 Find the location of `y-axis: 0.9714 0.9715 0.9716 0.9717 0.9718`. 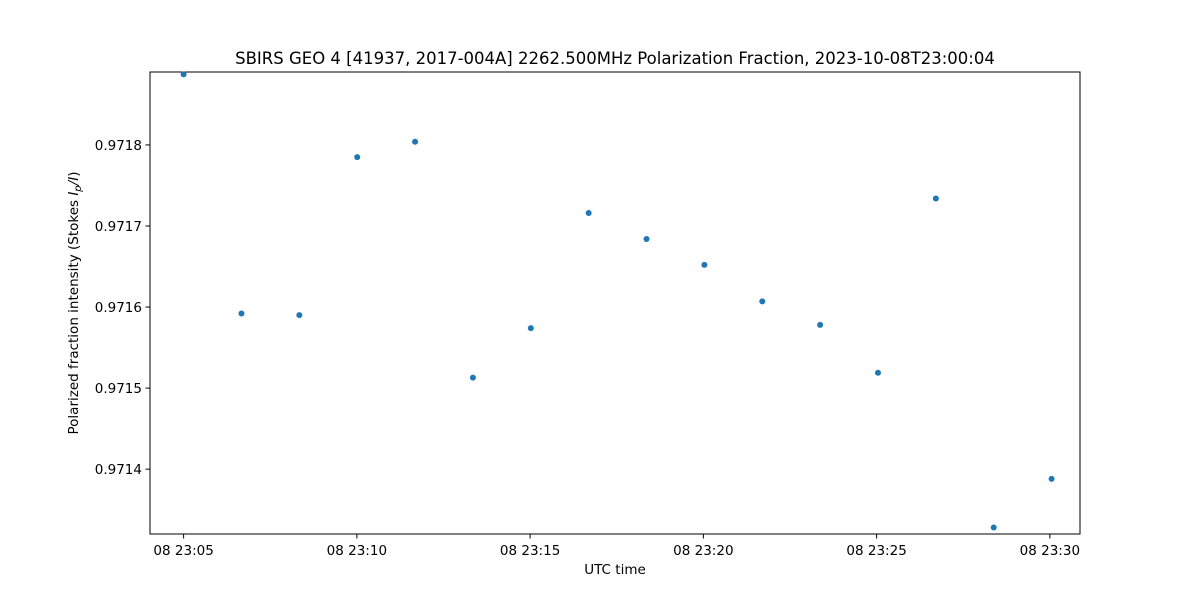

y-axis: 0.9714 0.9715 0.9716 0.9717 0.9718 is located at coordinates (122, 308).